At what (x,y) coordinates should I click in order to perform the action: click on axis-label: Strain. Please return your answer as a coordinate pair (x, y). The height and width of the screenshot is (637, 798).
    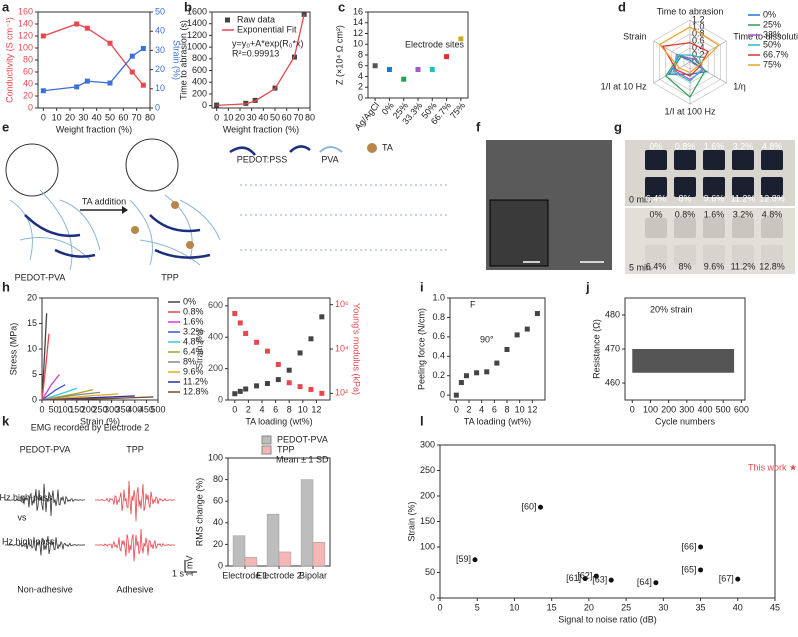
    Looking at the image, I should click on (635, 36).